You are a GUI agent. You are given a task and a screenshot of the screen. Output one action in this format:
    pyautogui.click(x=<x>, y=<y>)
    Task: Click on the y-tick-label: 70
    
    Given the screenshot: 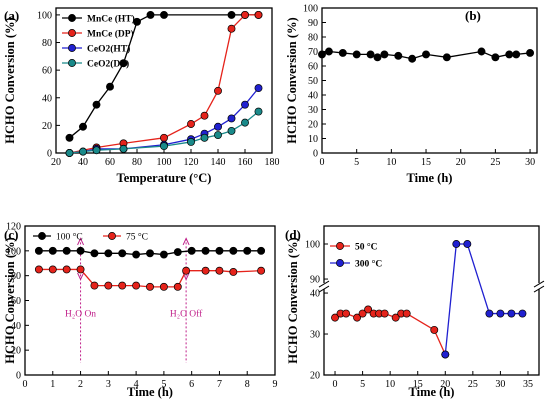 What is the action you would take?
    pyautogui.click(x=313, y=52)
    